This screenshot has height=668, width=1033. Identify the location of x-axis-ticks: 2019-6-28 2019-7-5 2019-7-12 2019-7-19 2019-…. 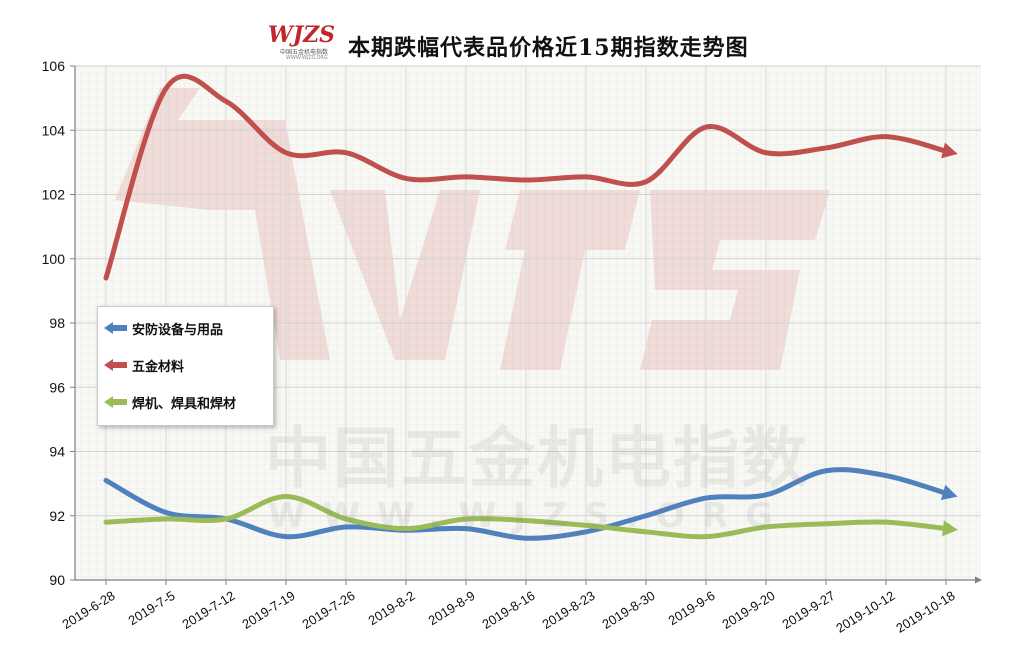
(508, 608).